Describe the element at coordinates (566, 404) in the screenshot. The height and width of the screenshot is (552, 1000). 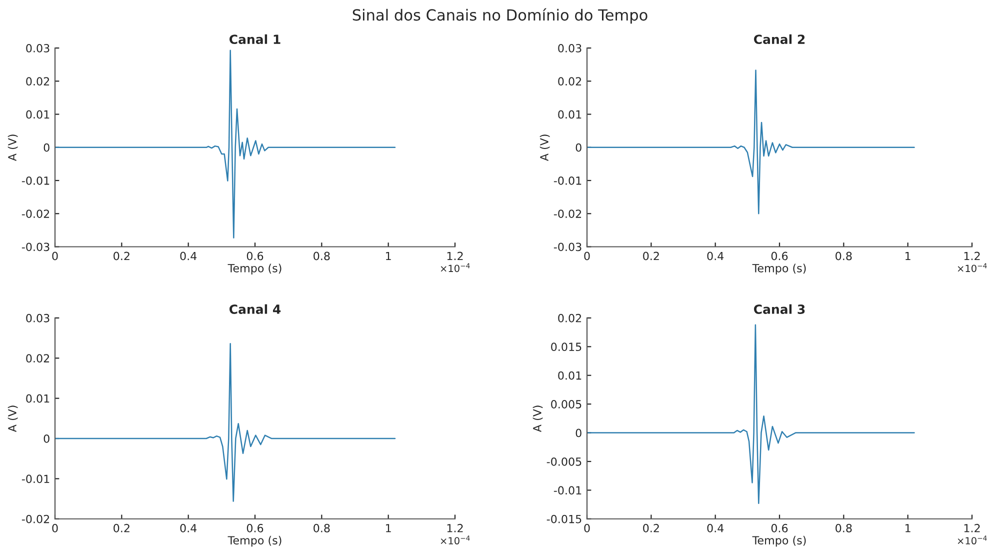
I see `y-tick-label: 0.005` at that location.